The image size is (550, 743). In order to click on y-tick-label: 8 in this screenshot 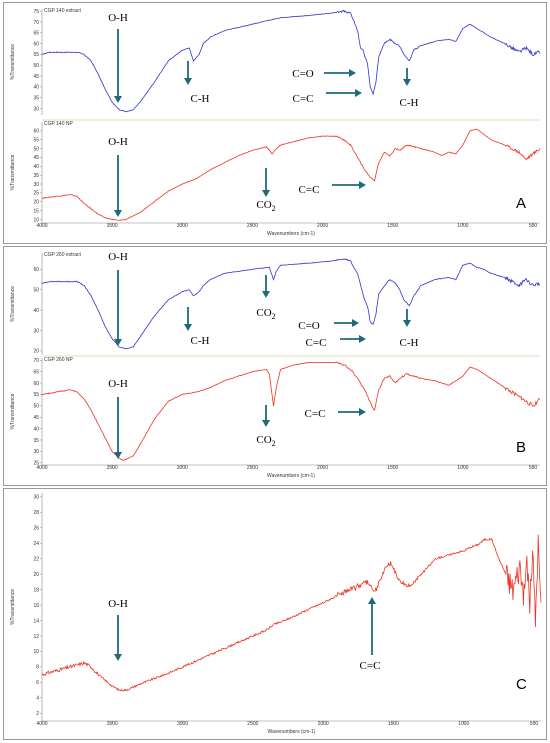, I will do `click(37, 668)`.